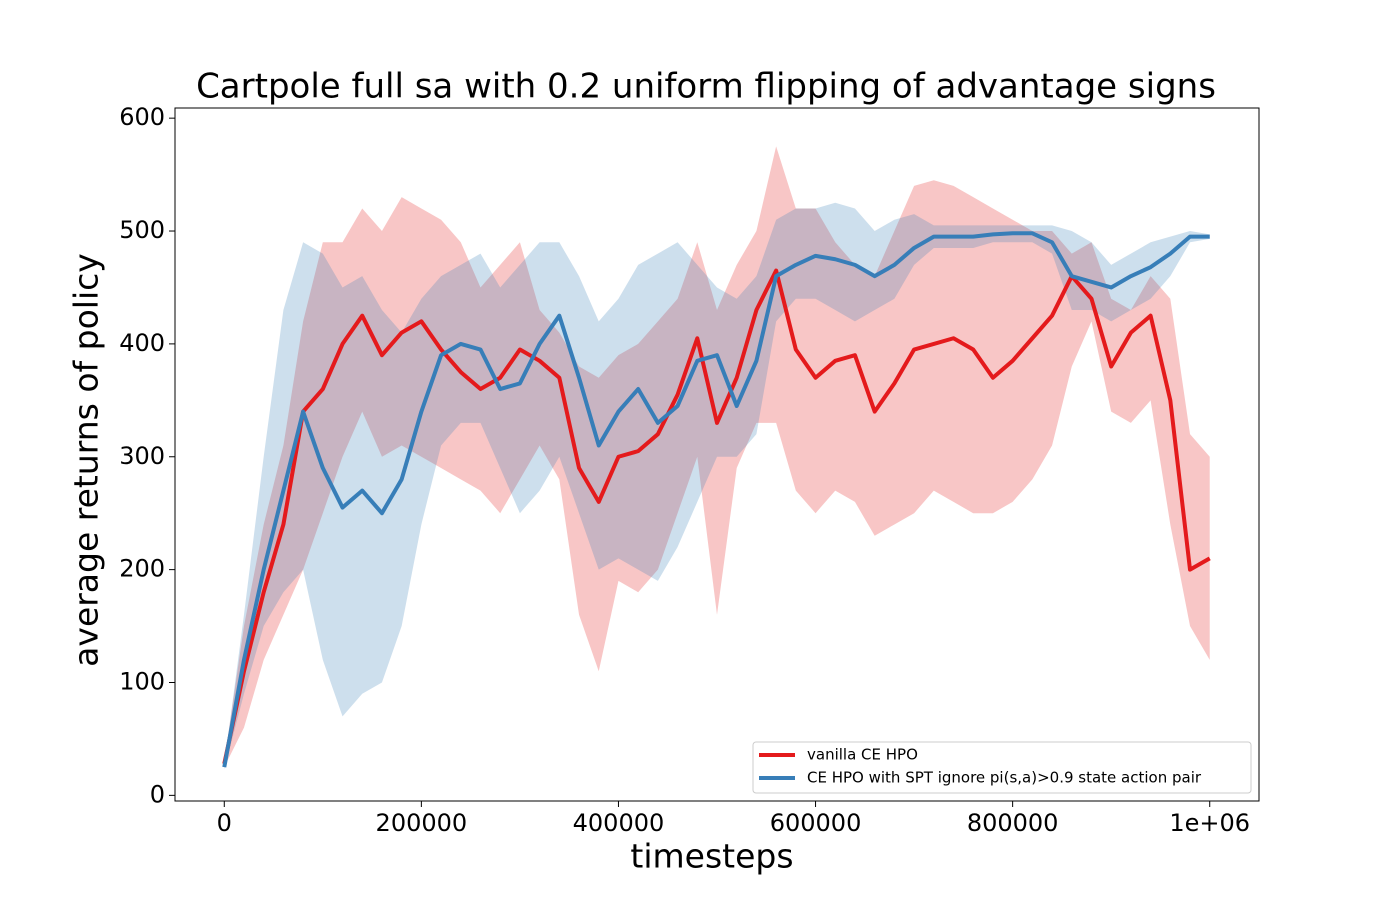 Image resolution: width=1400 pixels, height=900 pixels. I want to click on y-tick-label: 300, so click(142, 456).